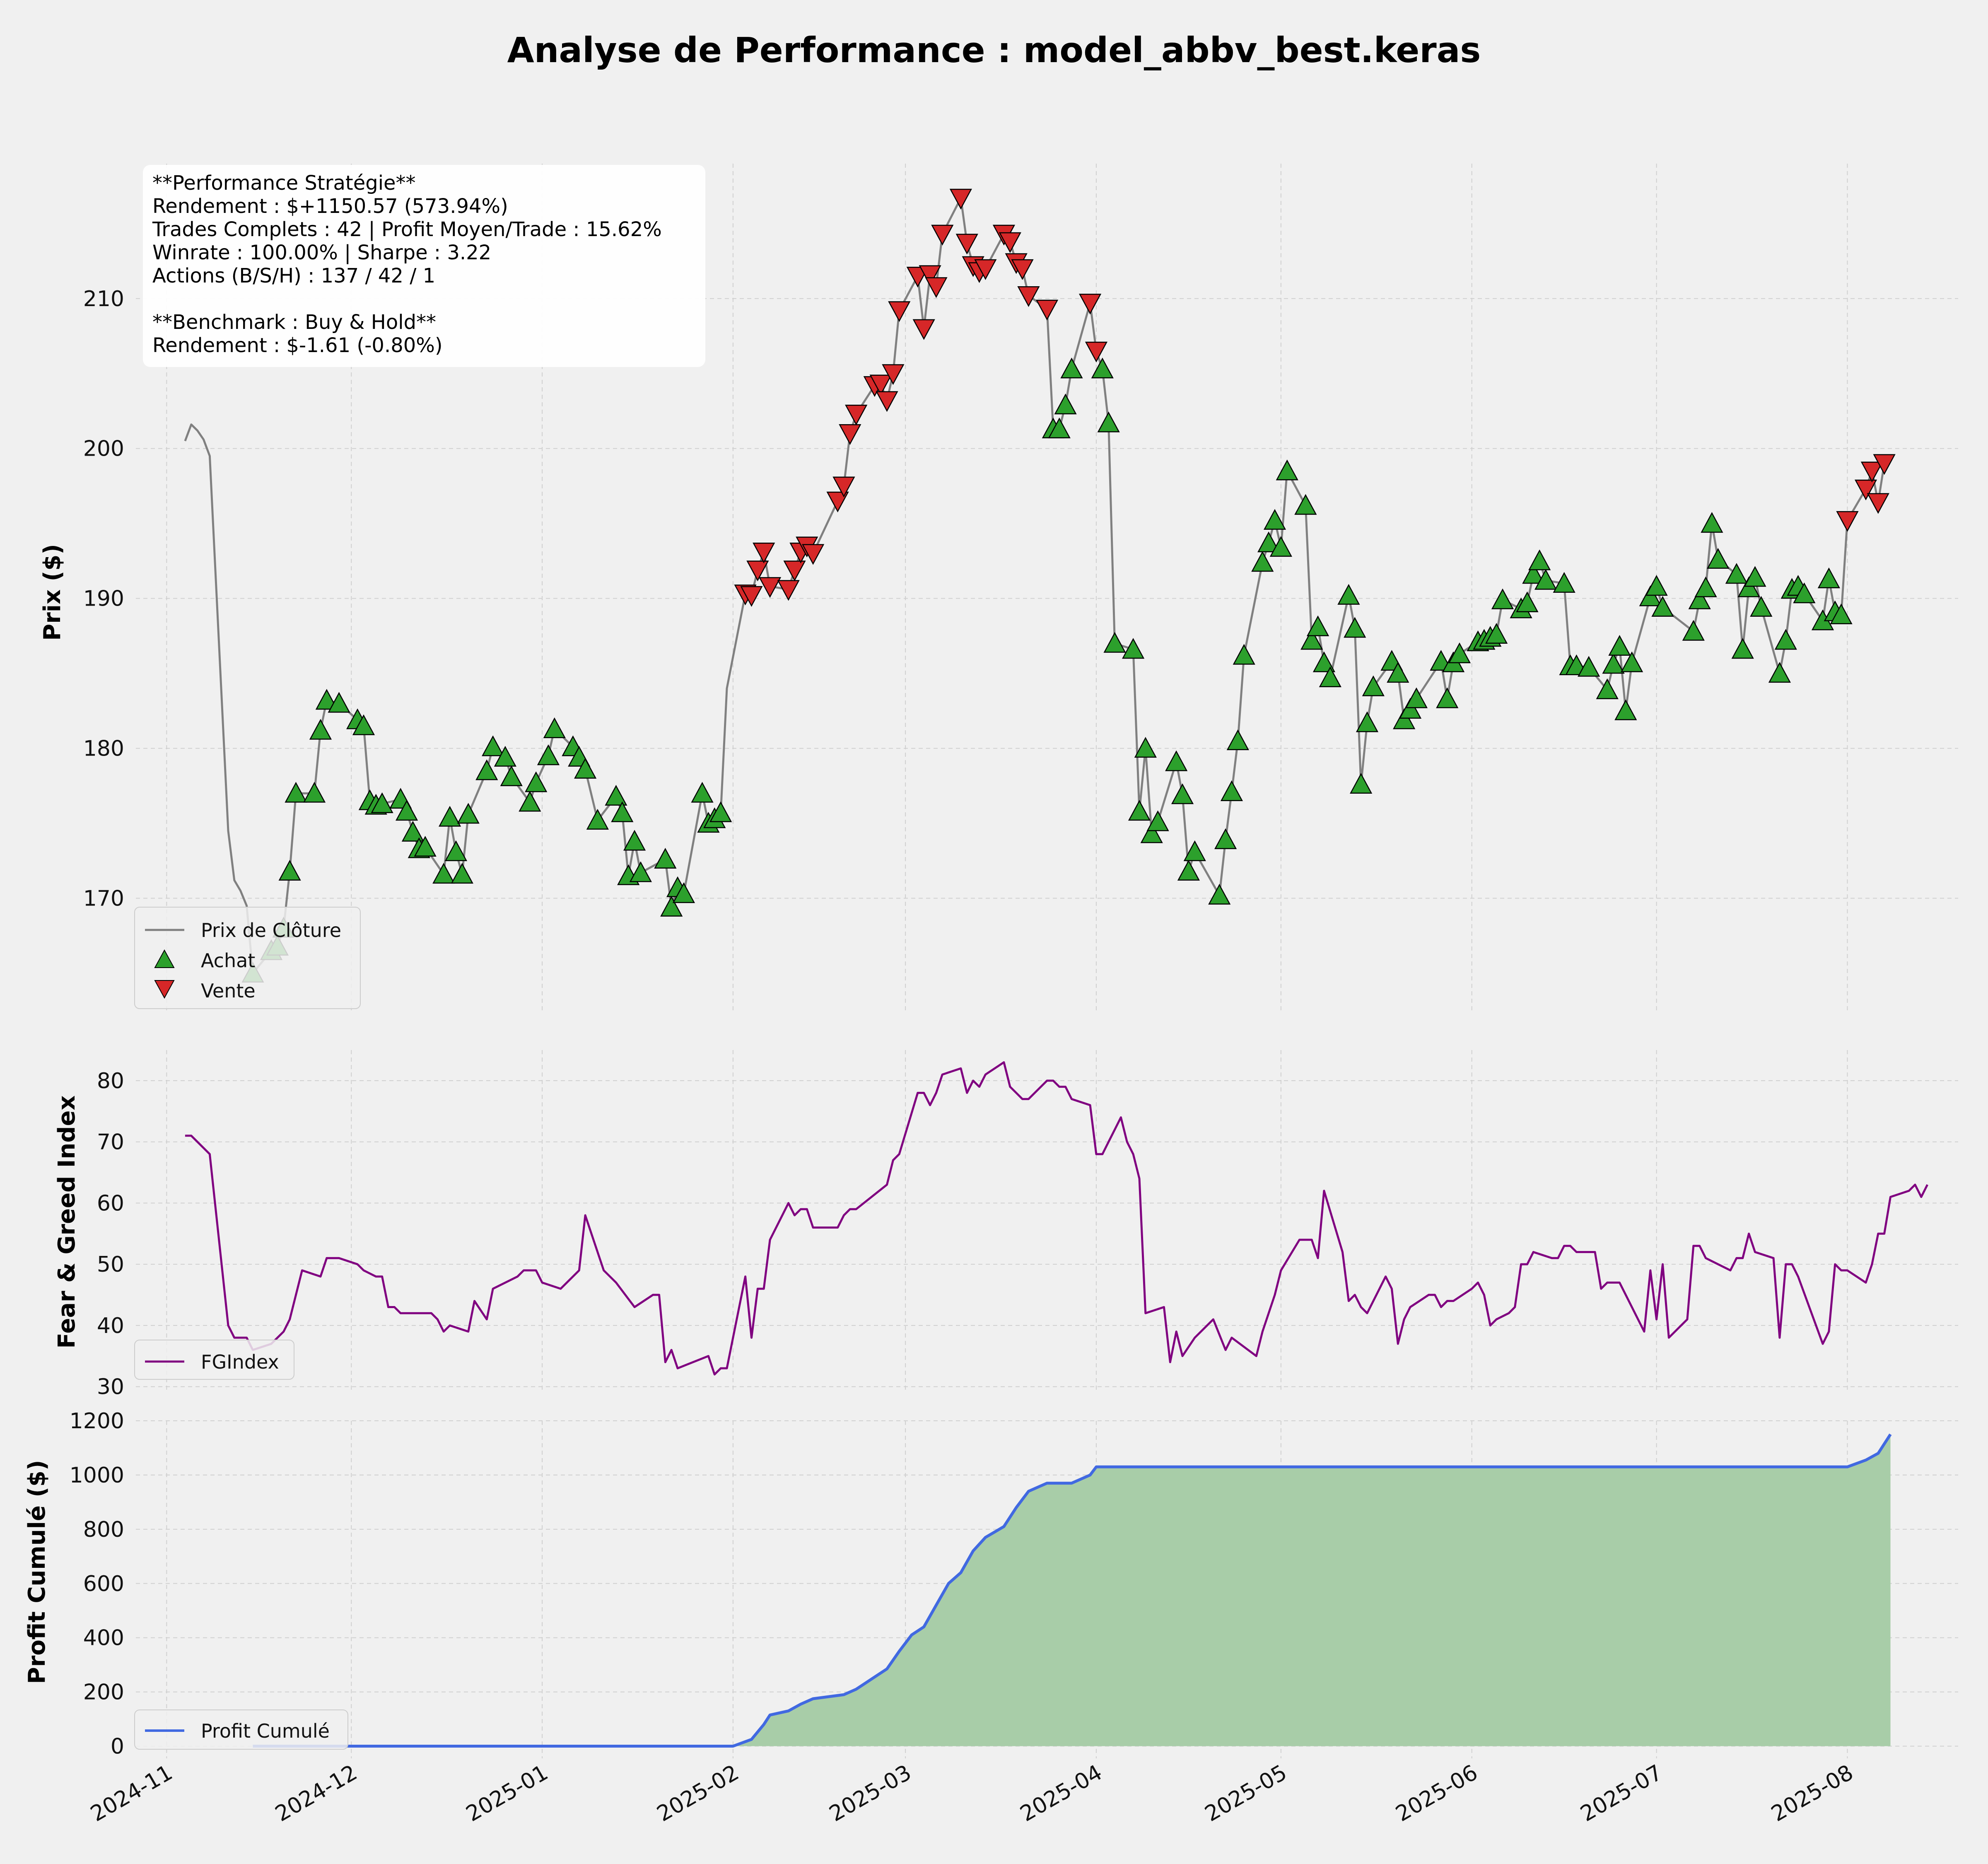 The image size is (1988, 1864). Describe the element at coordinates (103, 299) in the screenshot. I see `price-y-tick-210: 210` at that location.